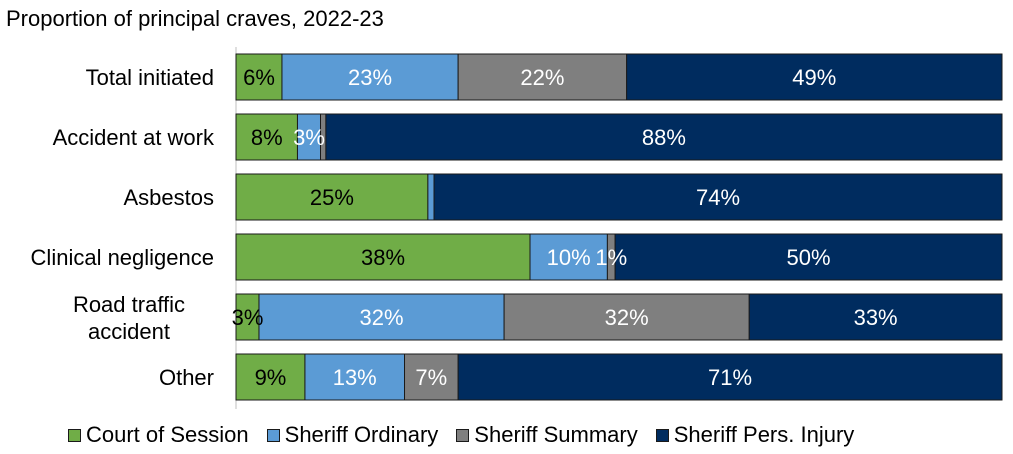 Image resolution: width=1013 pixels, height=454 pixels. I want to click on legend-label: Court of Session, so click(167, 434).